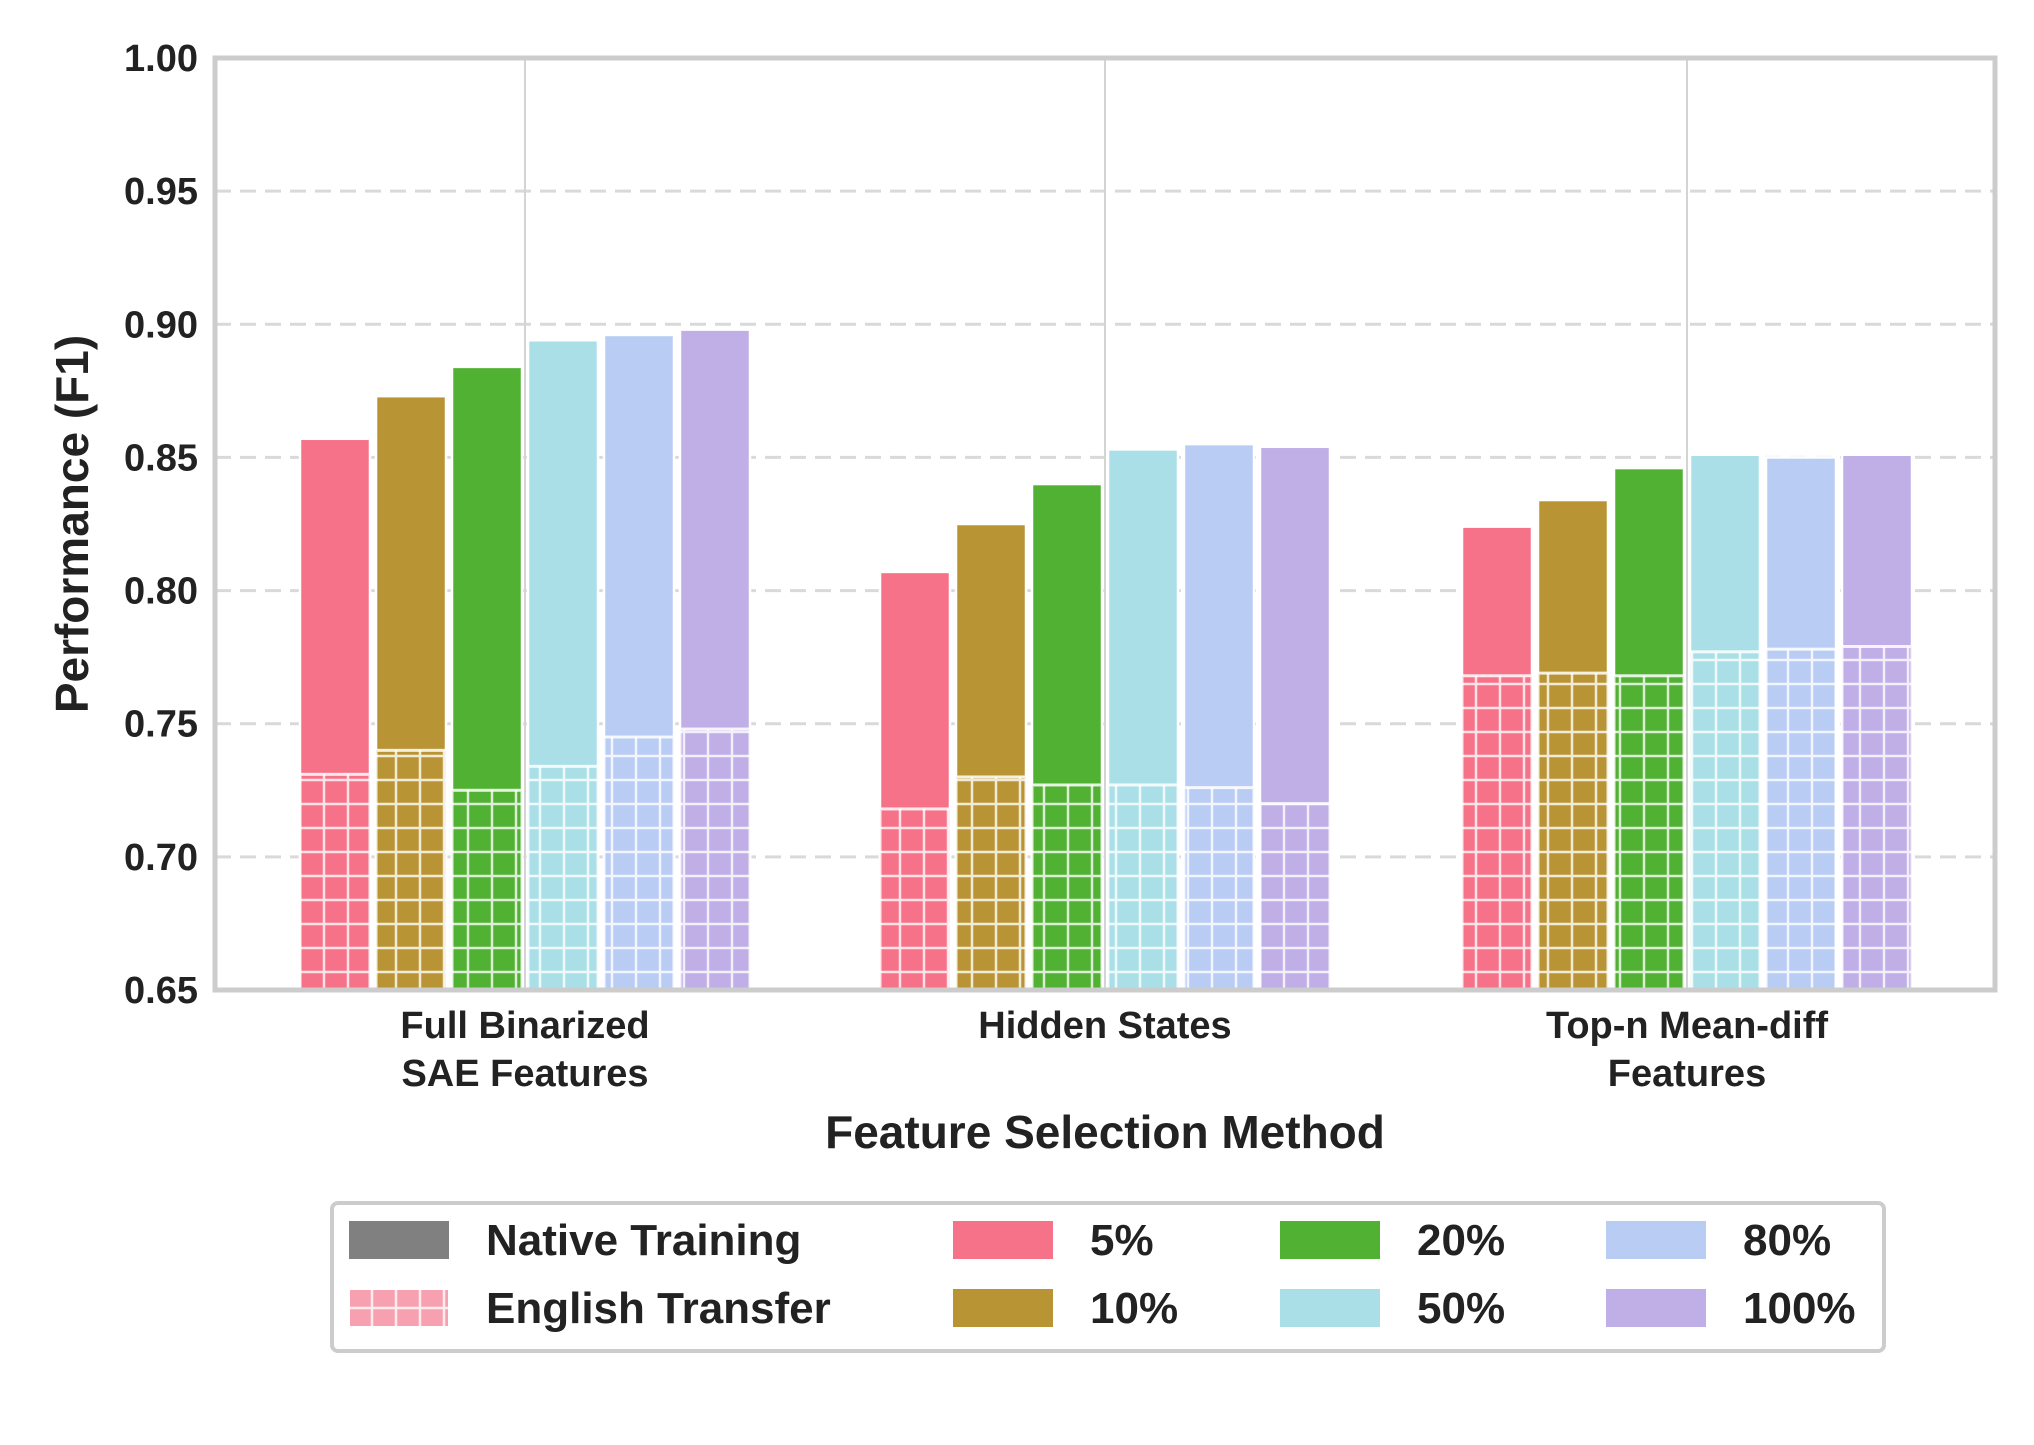  What do you see at coordinates (161, 858) in the screenshot?
I see `y-tick-label: 0.70` at bounding box center [161, 858].